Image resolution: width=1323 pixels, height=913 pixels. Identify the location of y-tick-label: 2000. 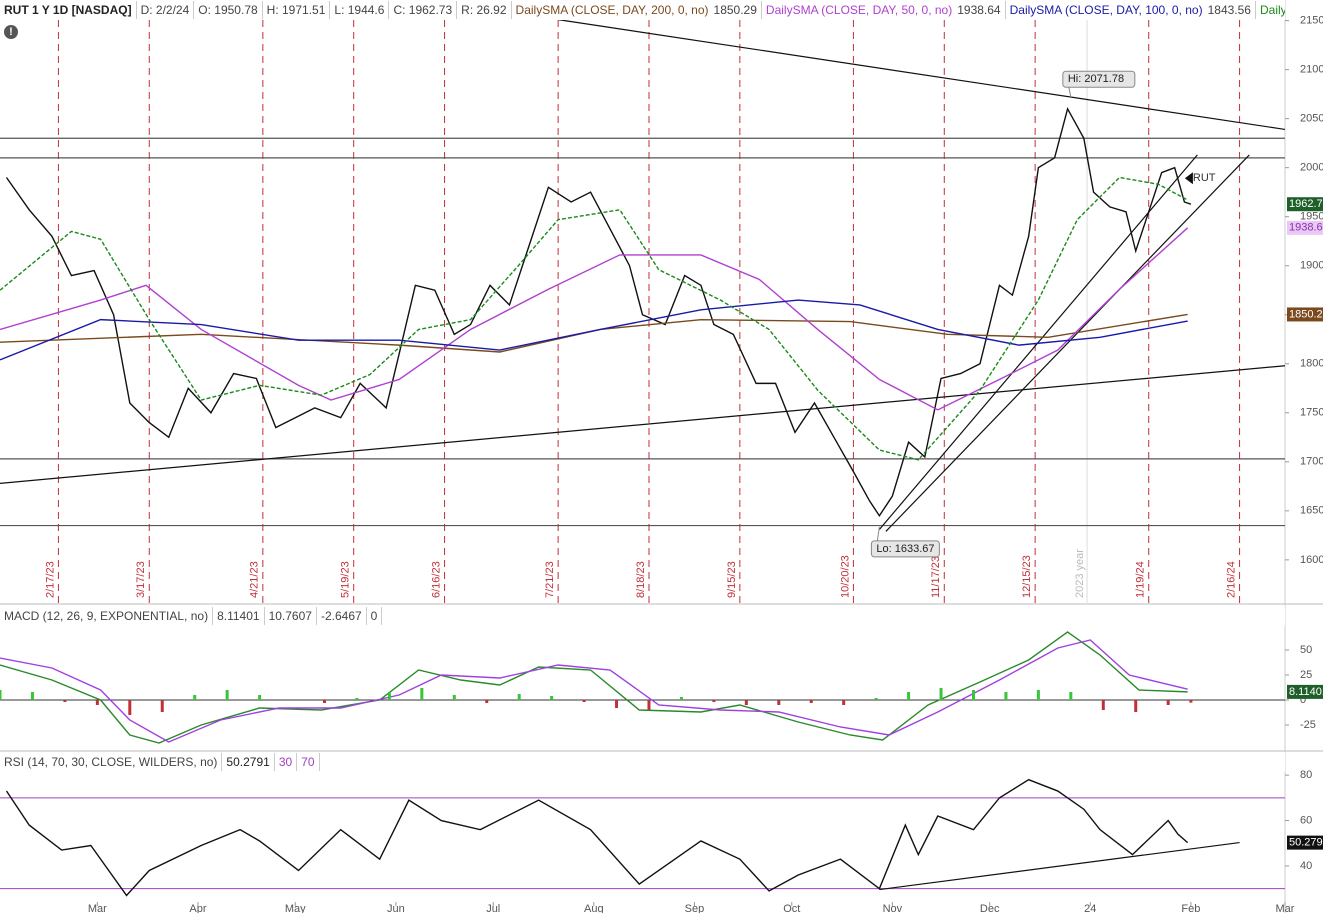
(1311, 168).